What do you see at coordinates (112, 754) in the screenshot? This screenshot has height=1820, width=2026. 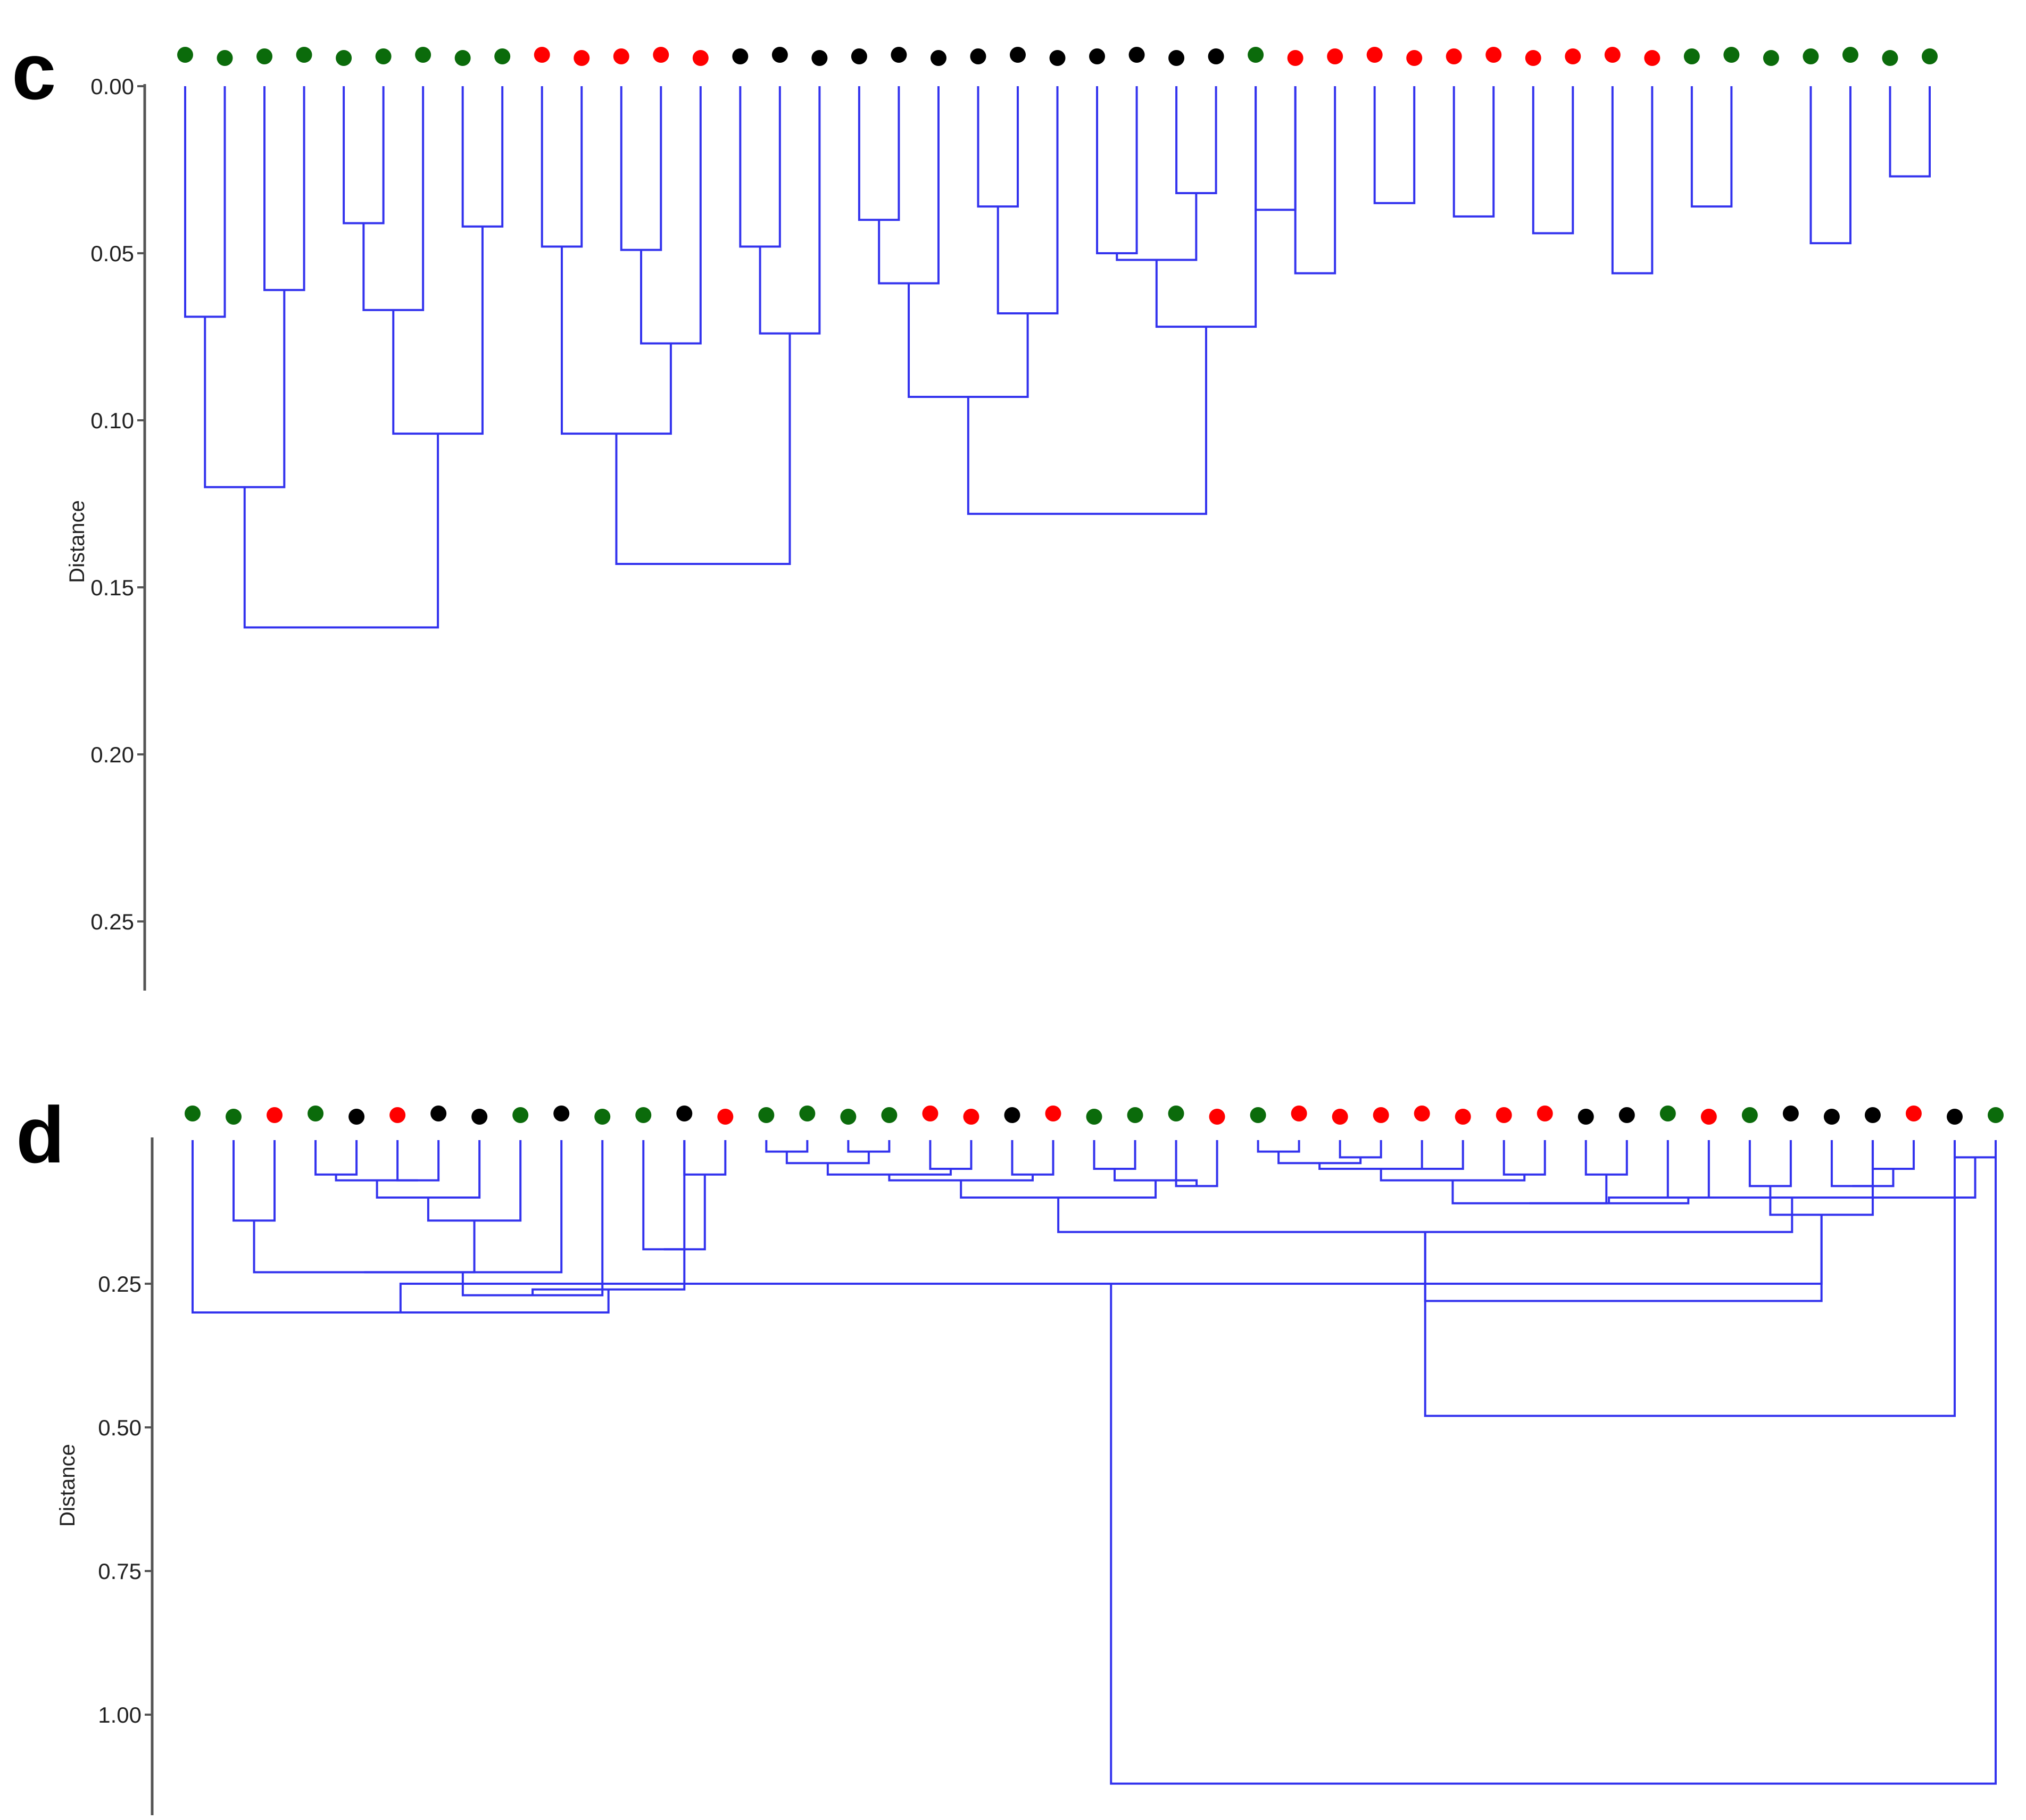 I see `panel-c-tick-label: 0.20` at bounding box center [112, 754].